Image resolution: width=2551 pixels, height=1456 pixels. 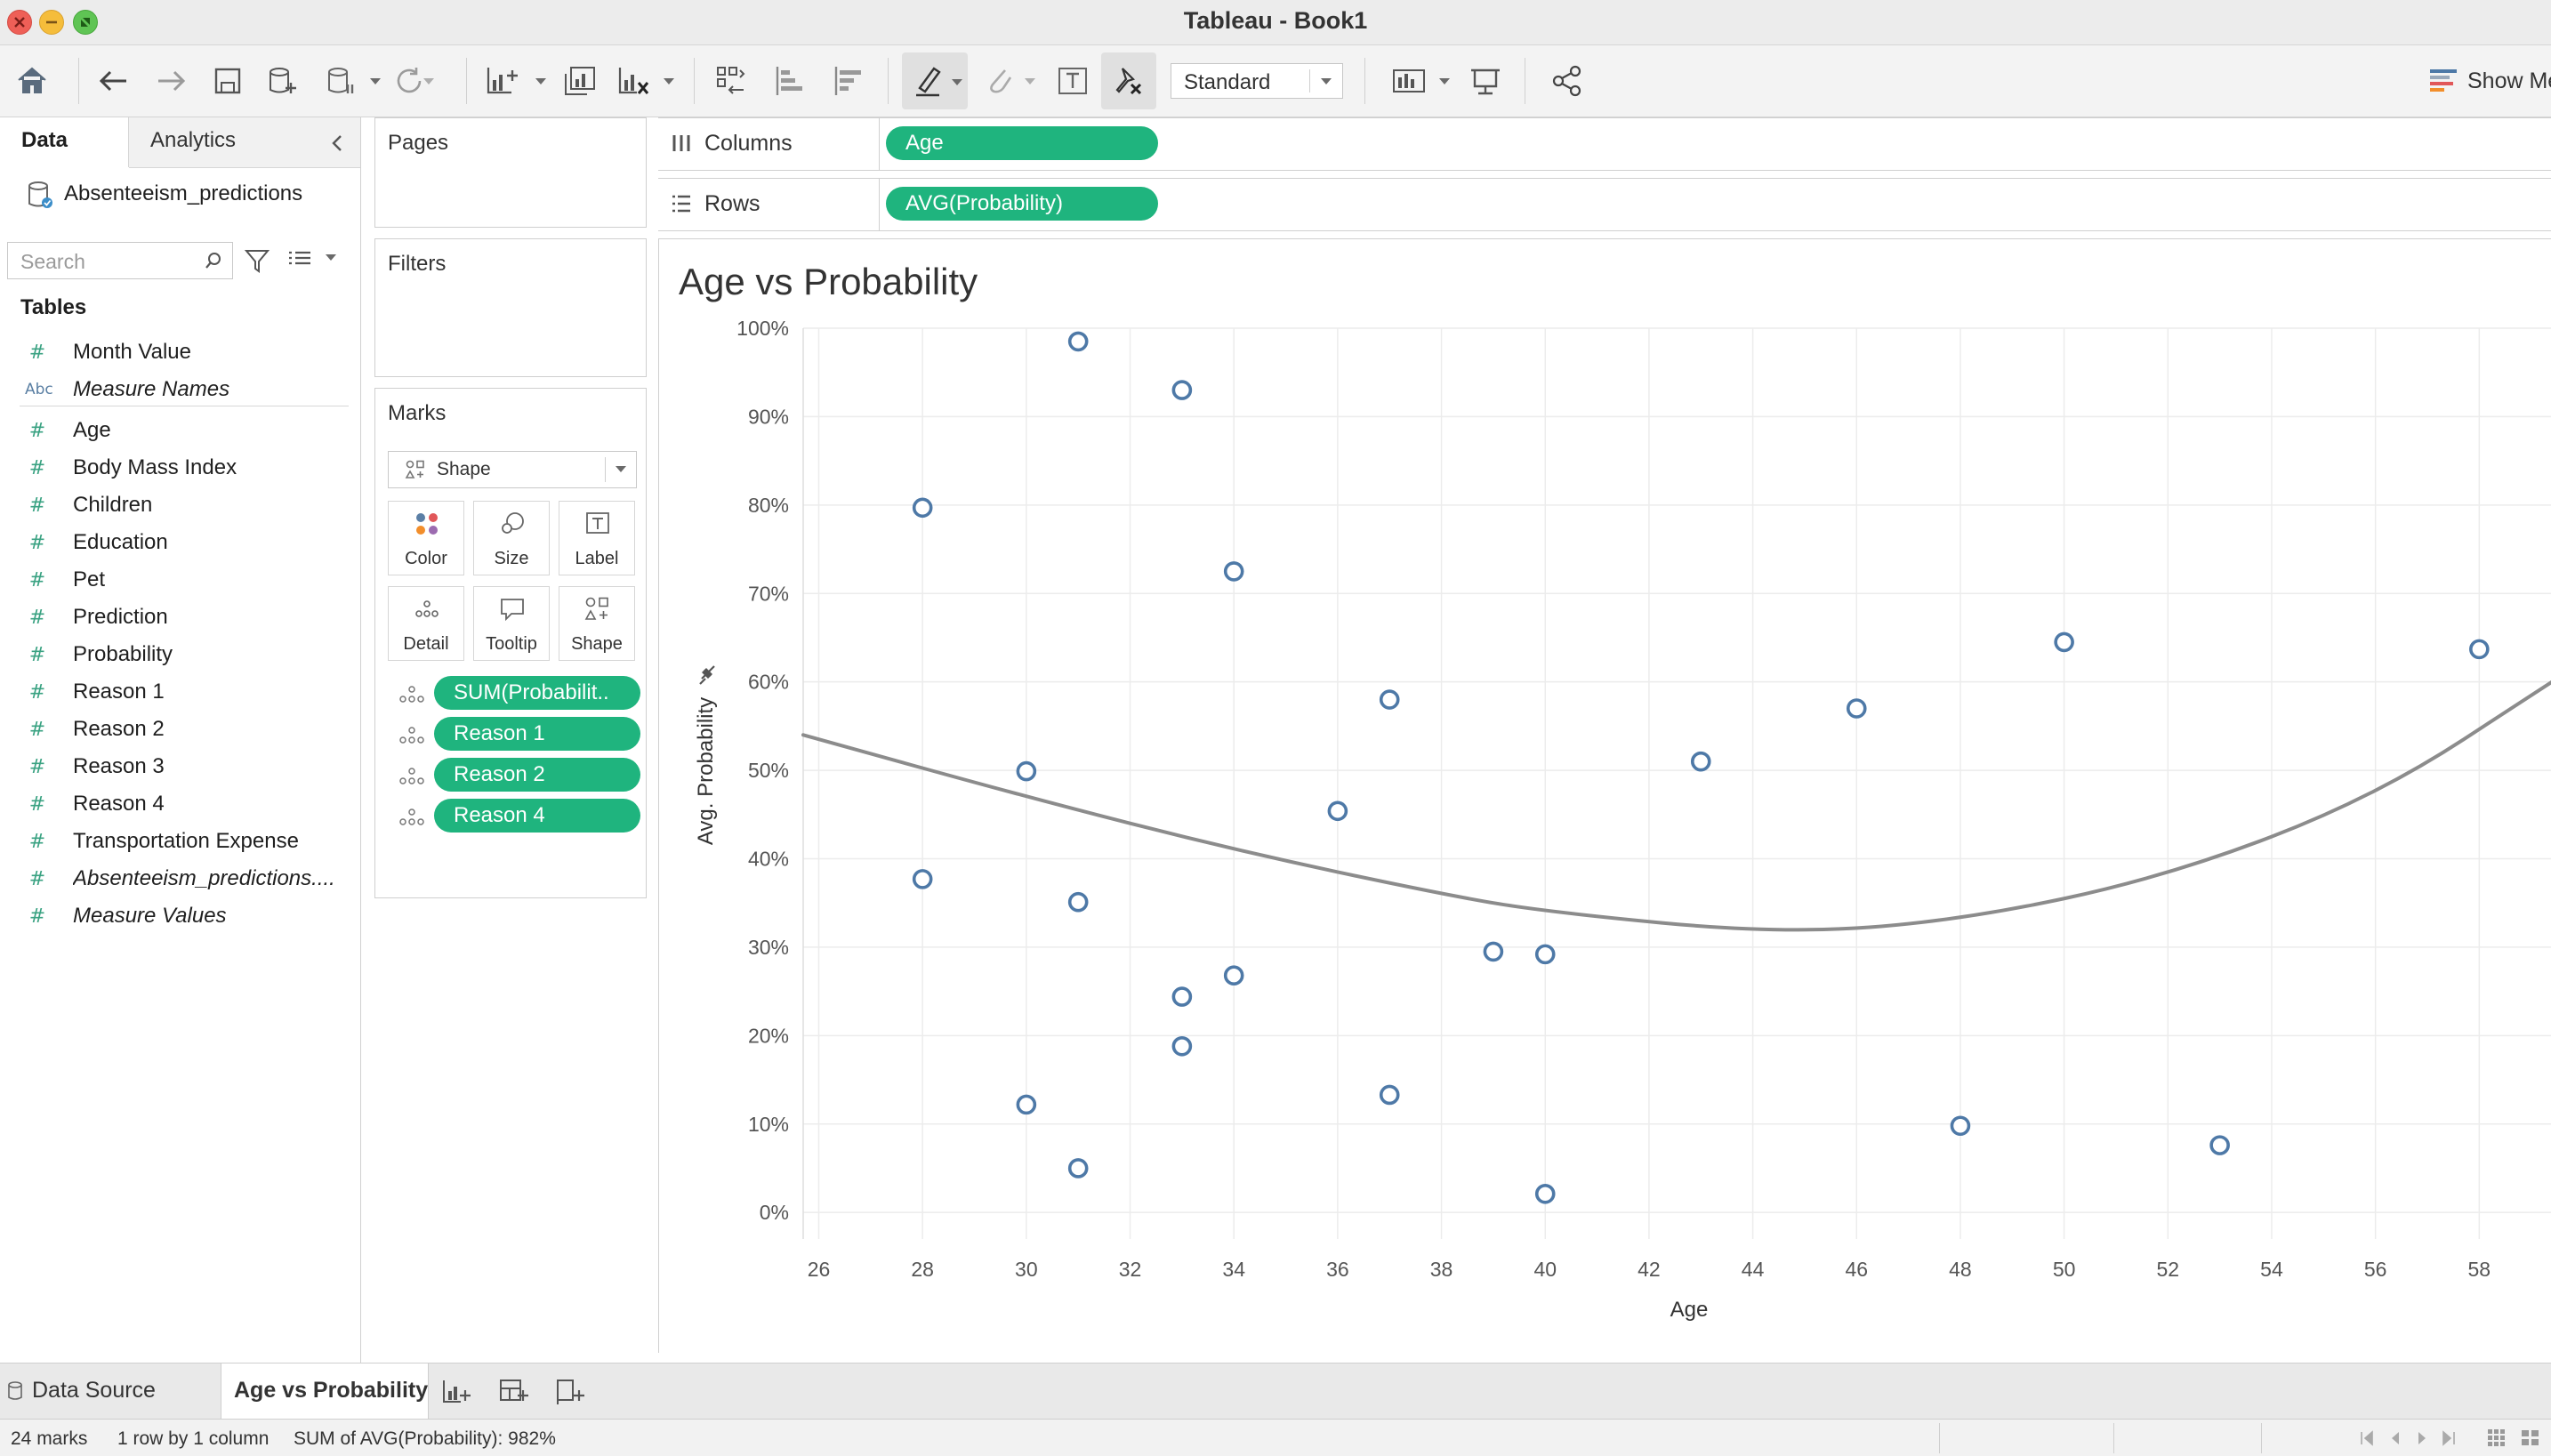 I want to click on columns-pill: Age, so click(x=1022, y=143).